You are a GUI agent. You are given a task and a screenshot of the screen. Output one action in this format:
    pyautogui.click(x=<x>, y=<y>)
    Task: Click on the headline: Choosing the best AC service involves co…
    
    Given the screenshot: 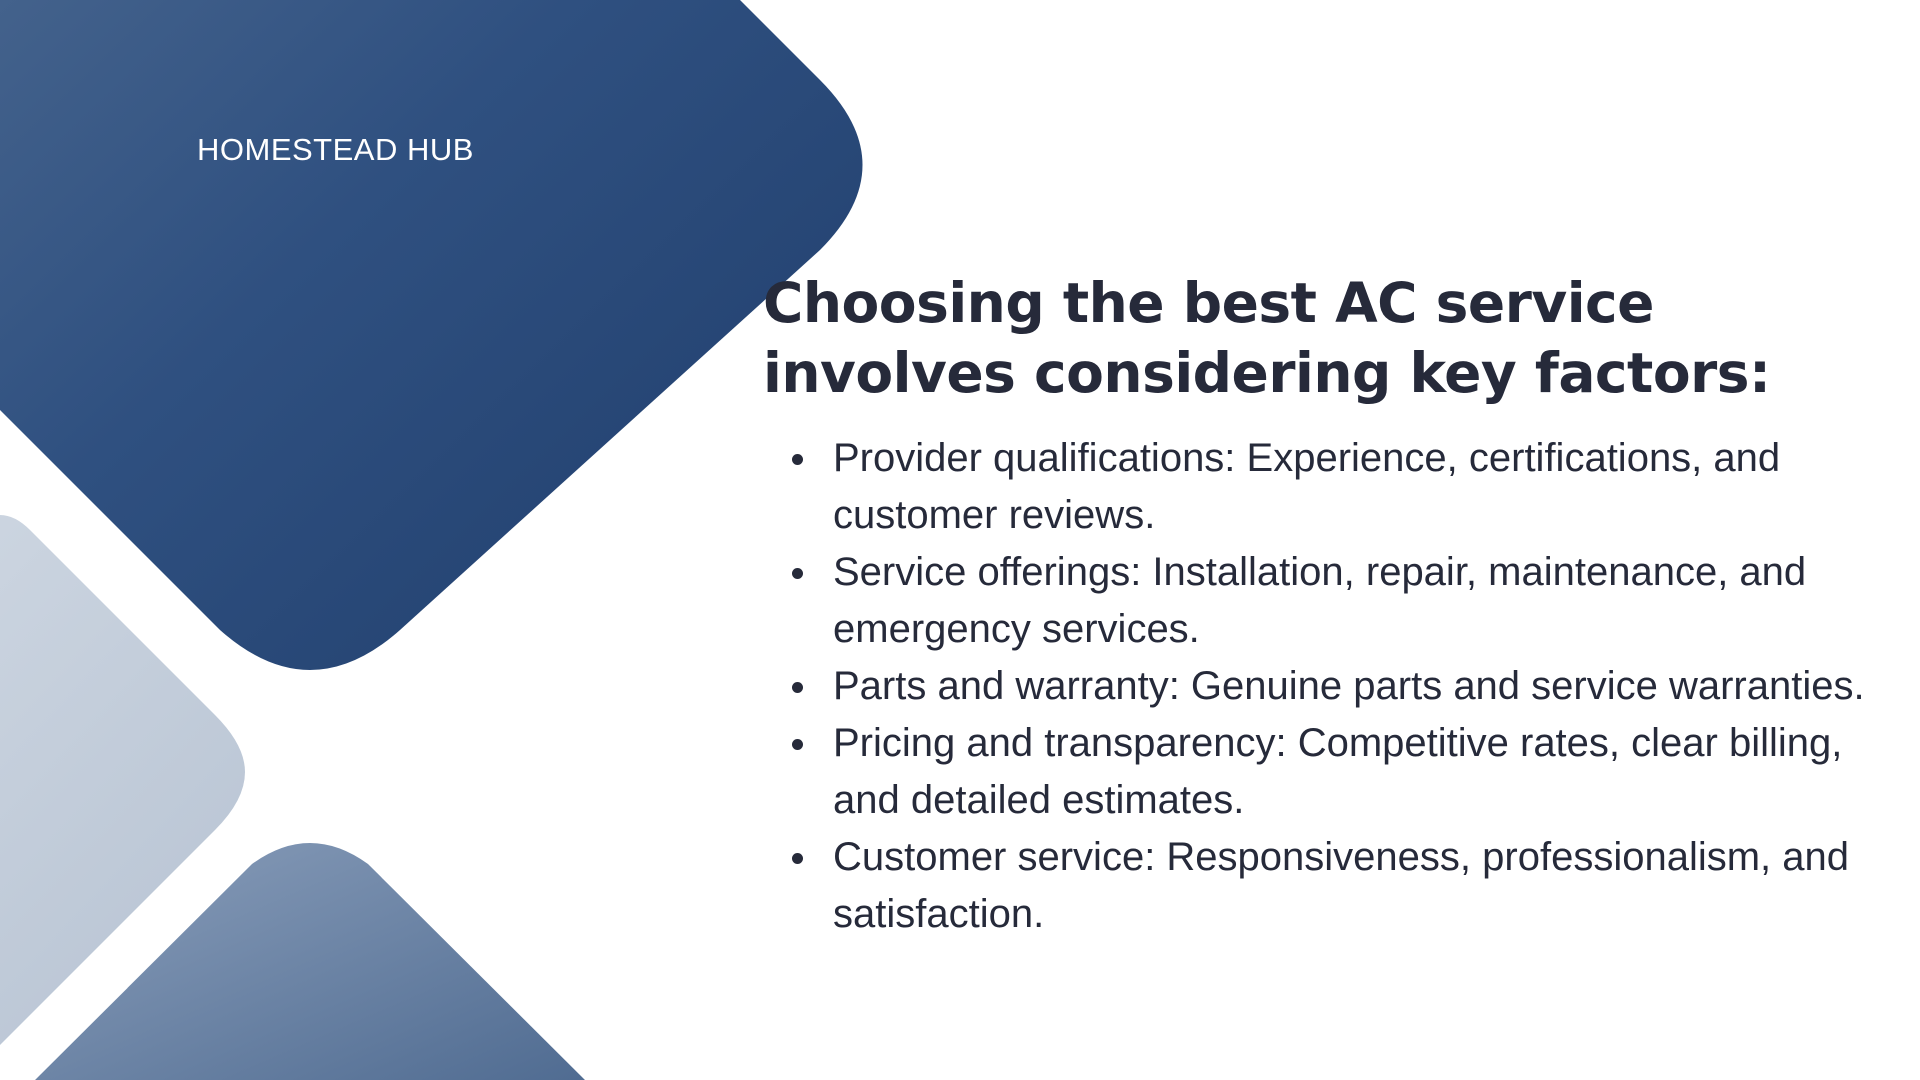 What is the action you would take?
    pyautogui.click(x=1267, y=338)
    